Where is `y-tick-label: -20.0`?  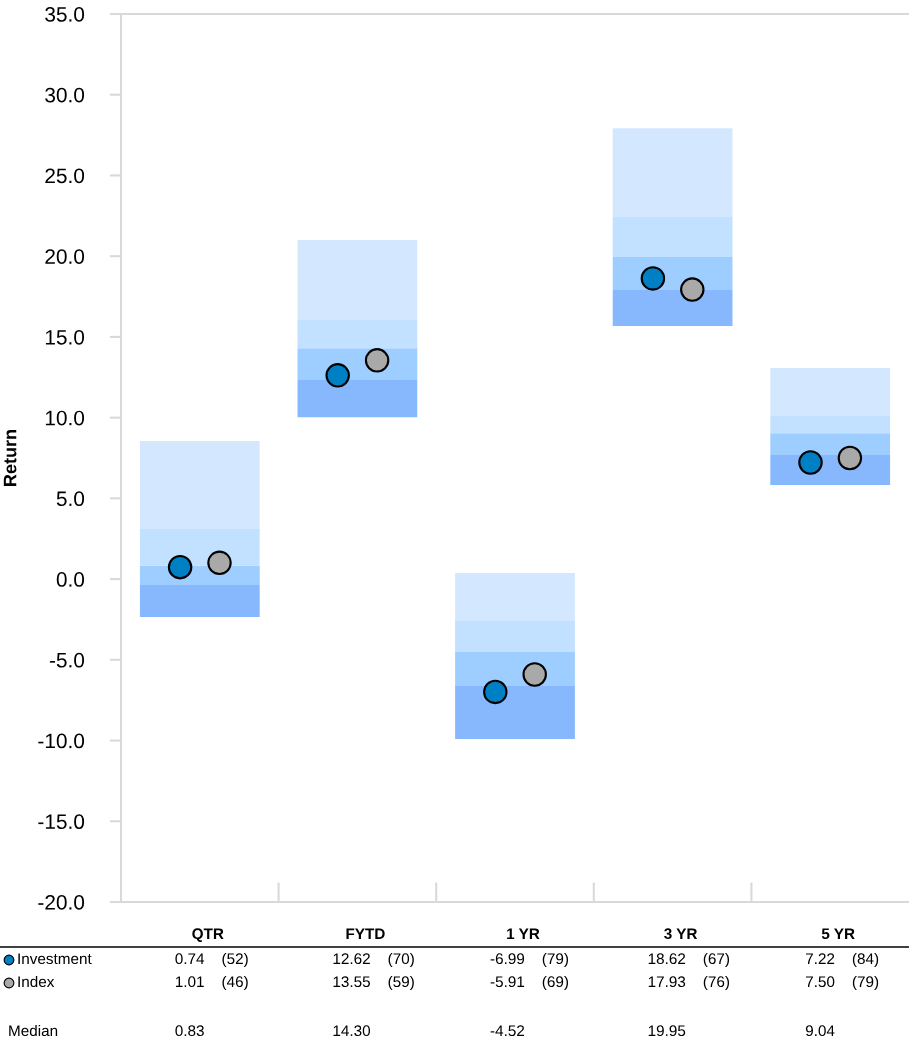 y-tick-label: -20.0 is located at coordinates (61, 902).